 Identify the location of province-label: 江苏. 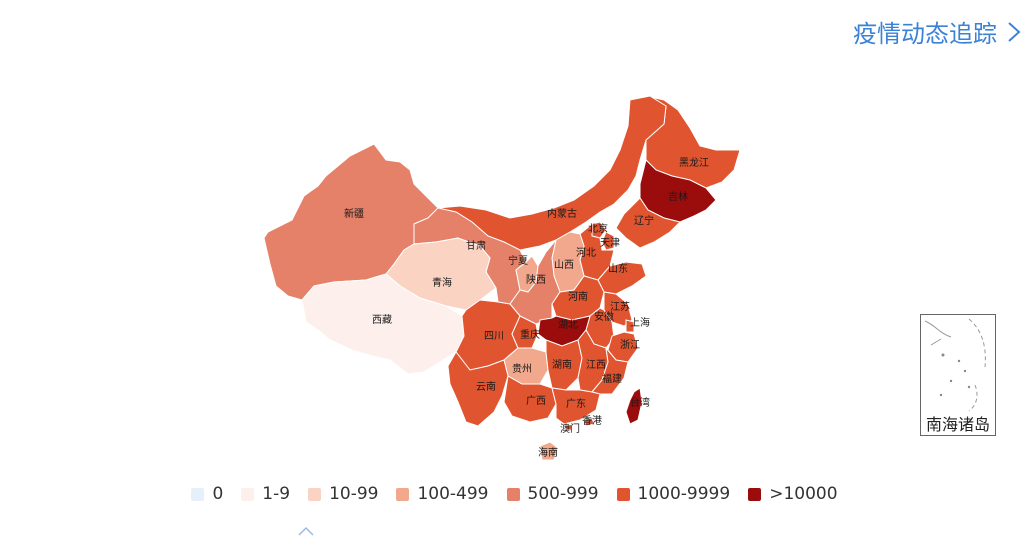
(620, 306).